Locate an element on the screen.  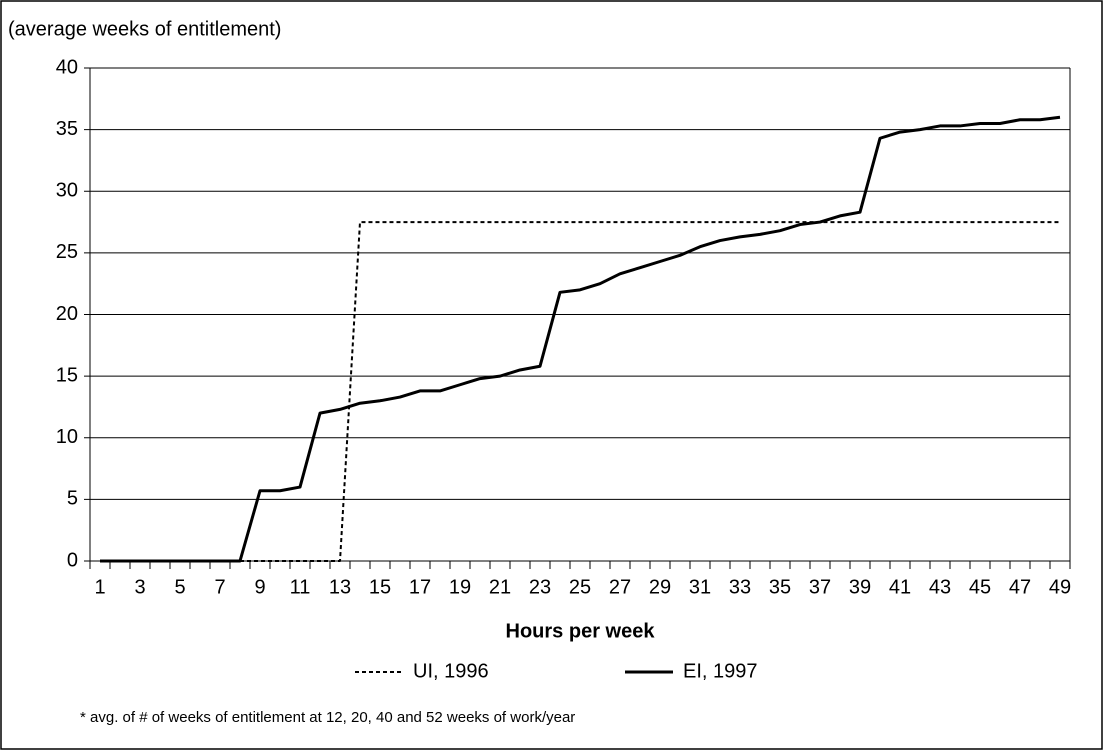
x-tick-label: 5 is located at coordinates (179, 587).